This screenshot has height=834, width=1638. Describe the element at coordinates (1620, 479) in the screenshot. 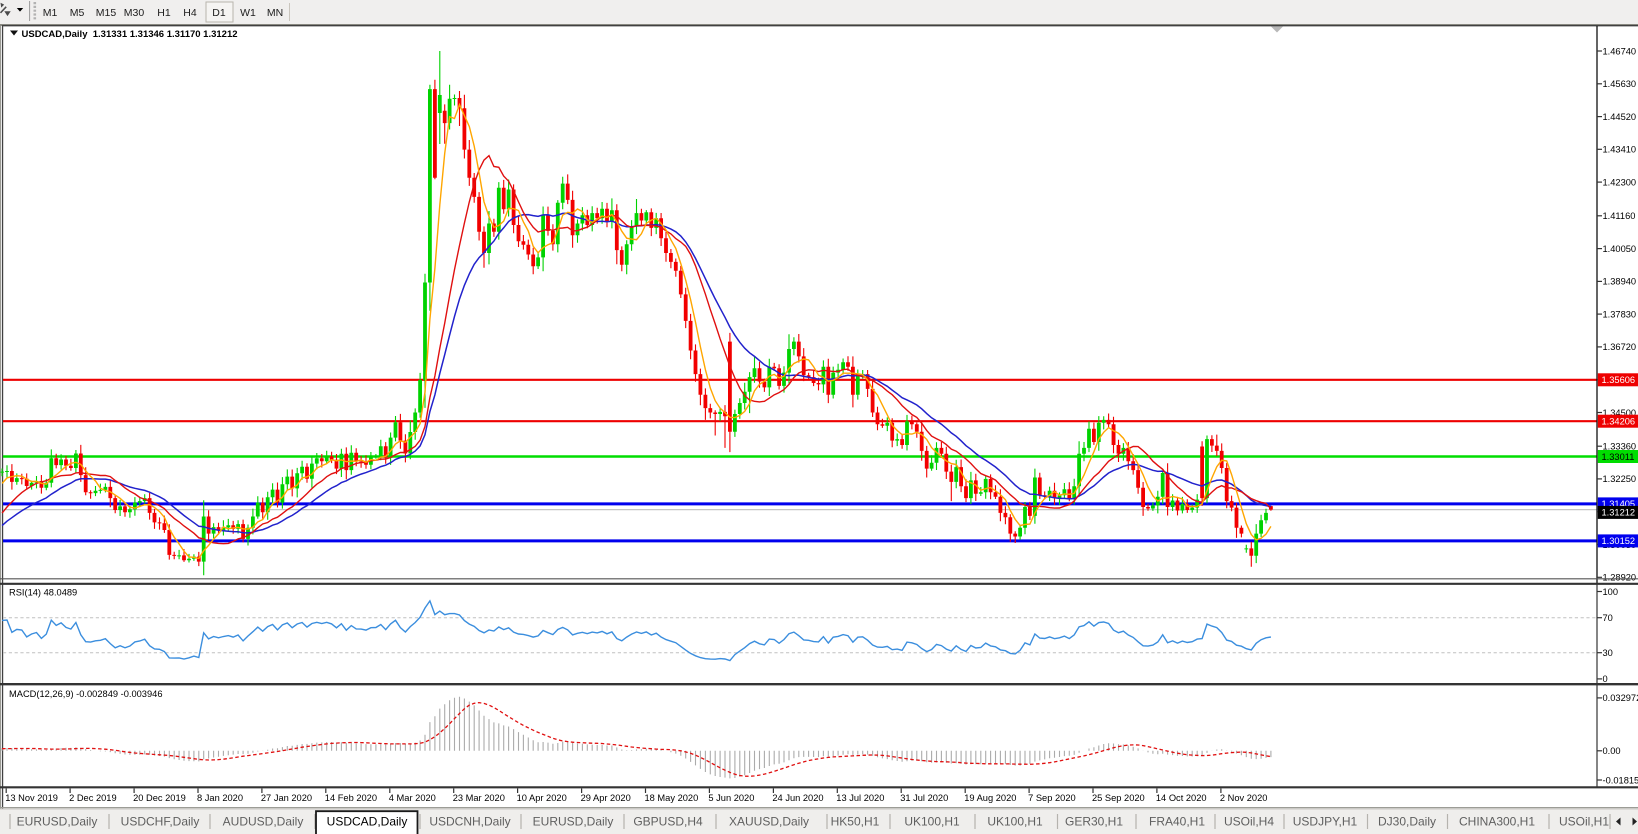

I see `svg-text: 1.32250` at that location.